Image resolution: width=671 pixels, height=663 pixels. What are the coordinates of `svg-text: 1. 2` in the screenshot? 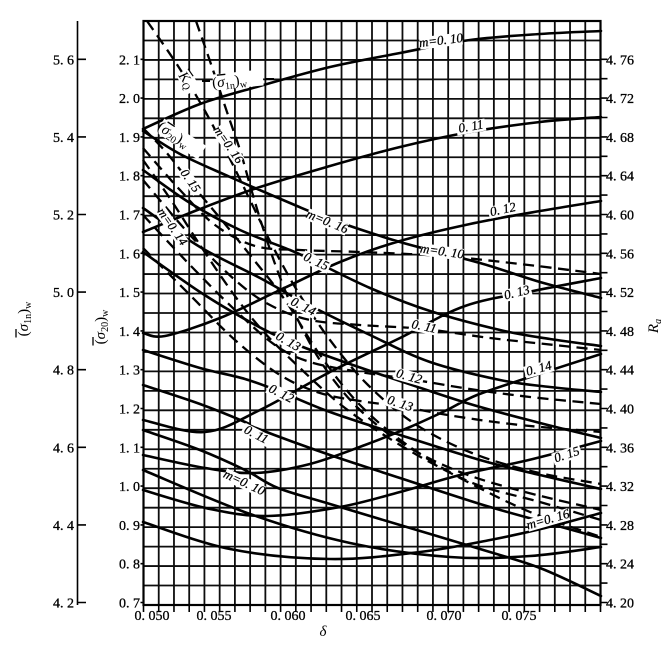 It's located at (129, 410).